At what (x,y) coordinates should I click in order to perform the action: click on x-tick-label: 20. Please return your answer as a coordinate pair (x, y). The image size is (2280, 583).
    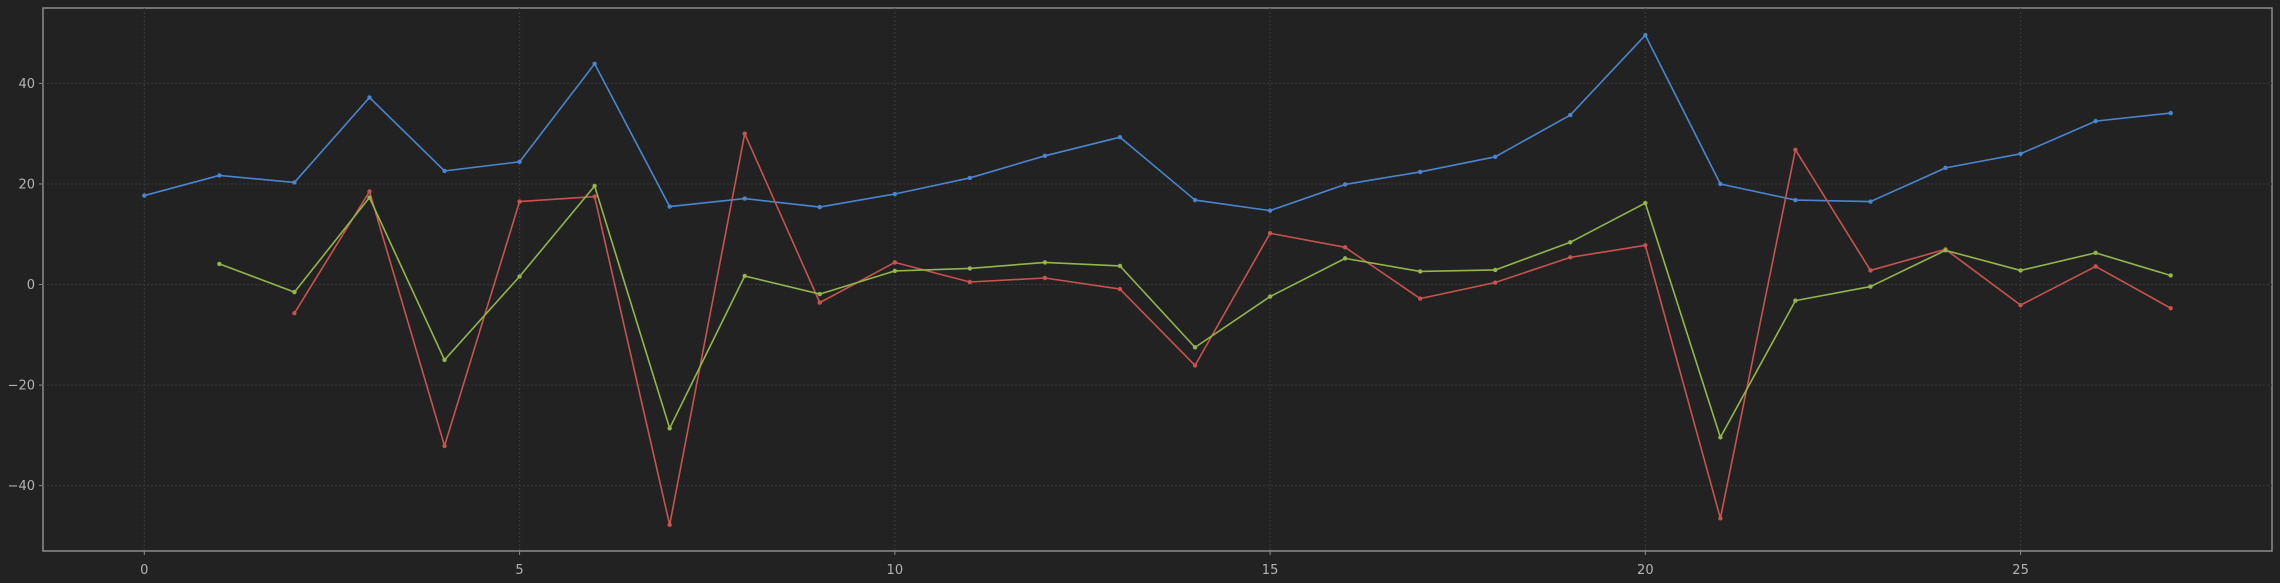
    Looking at the image, I should click on (1645, 570).